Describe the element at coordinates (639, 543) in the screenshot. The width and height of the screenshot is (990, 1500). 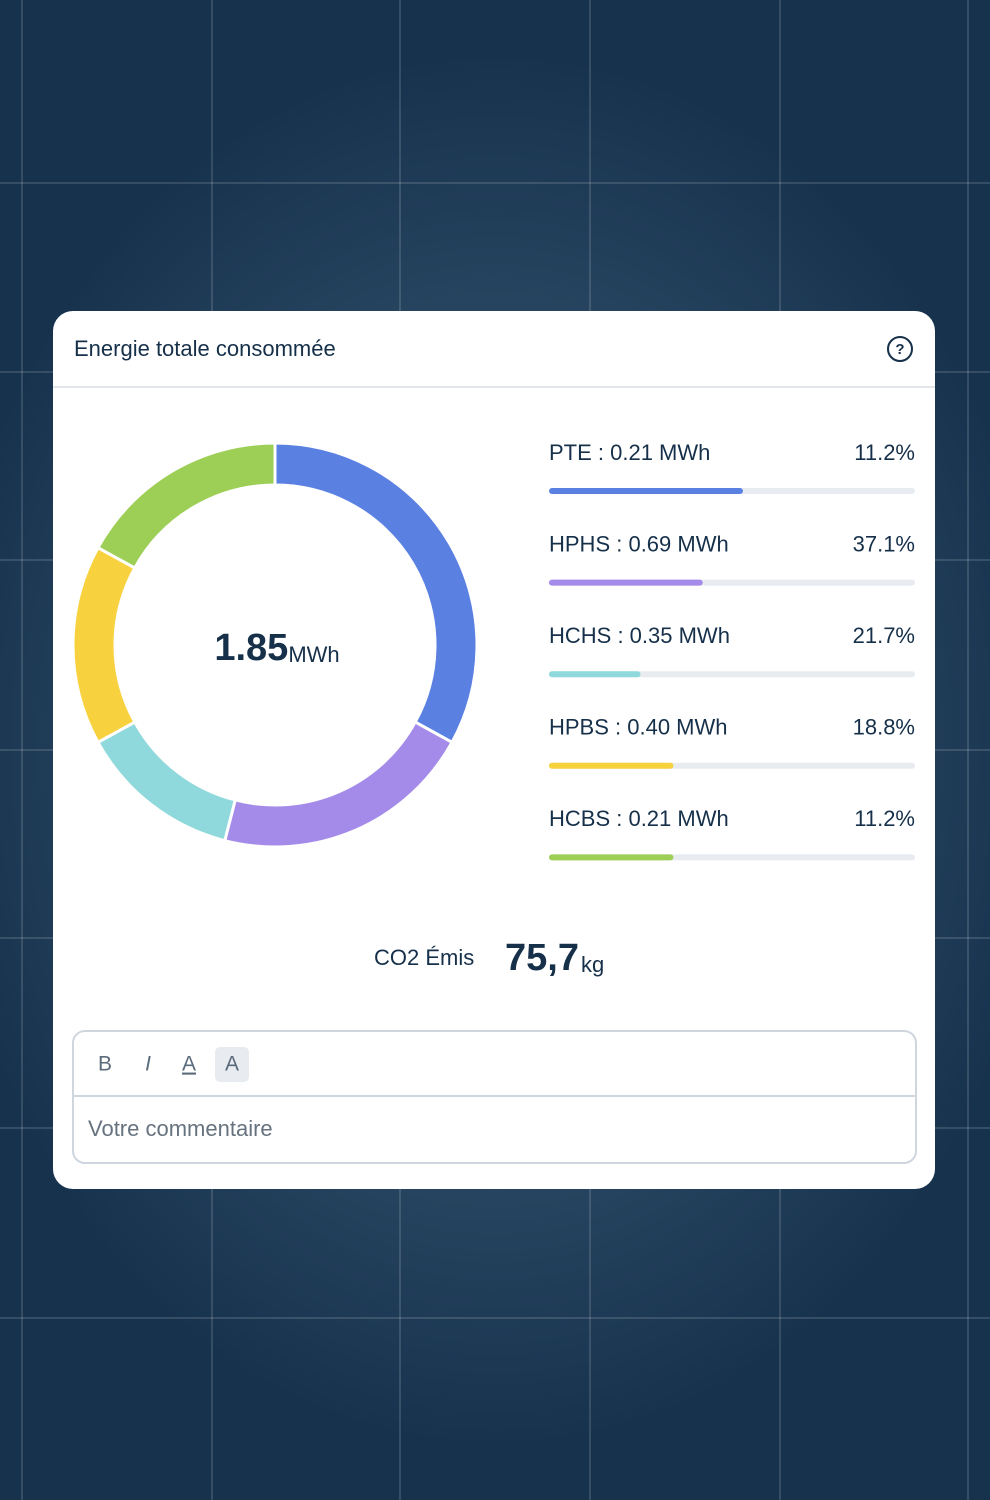
I see `legend-label: HPHS : 0.69 MWh` at that location.